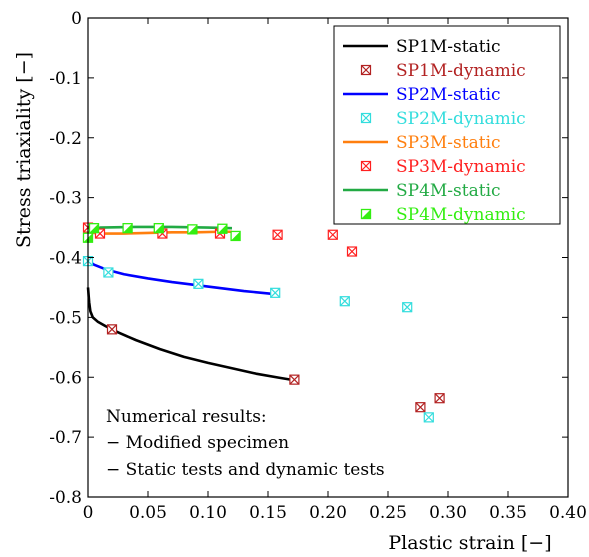 This screenshot has width=589, height=557. Describe the element at coordinates (208, 513) in the screenshot. I see `x-tick-label: 0.10` at that location.